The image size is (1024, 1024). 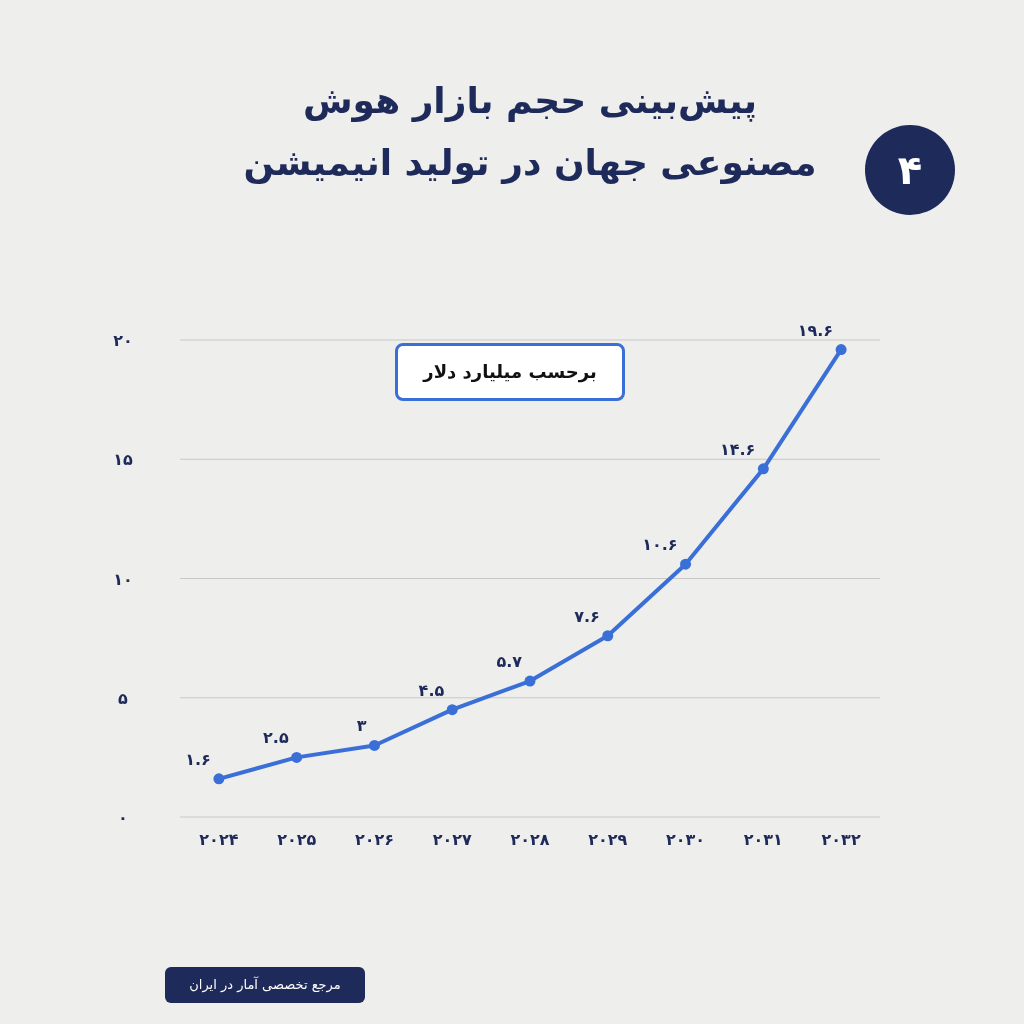 What do you see at coordinates (608, 839) in the screenshot?
I see `x-tick-label: ۲۰۲۹` at bounding box center [608, 839].